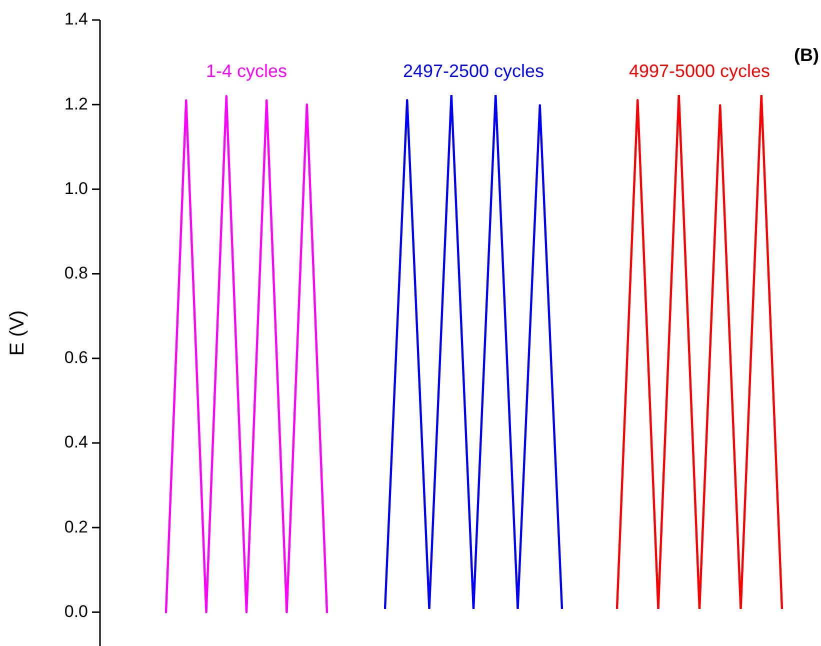 The image size is (821, 646). I want to click on y-tick-label: 0.0, so click(76, 611).